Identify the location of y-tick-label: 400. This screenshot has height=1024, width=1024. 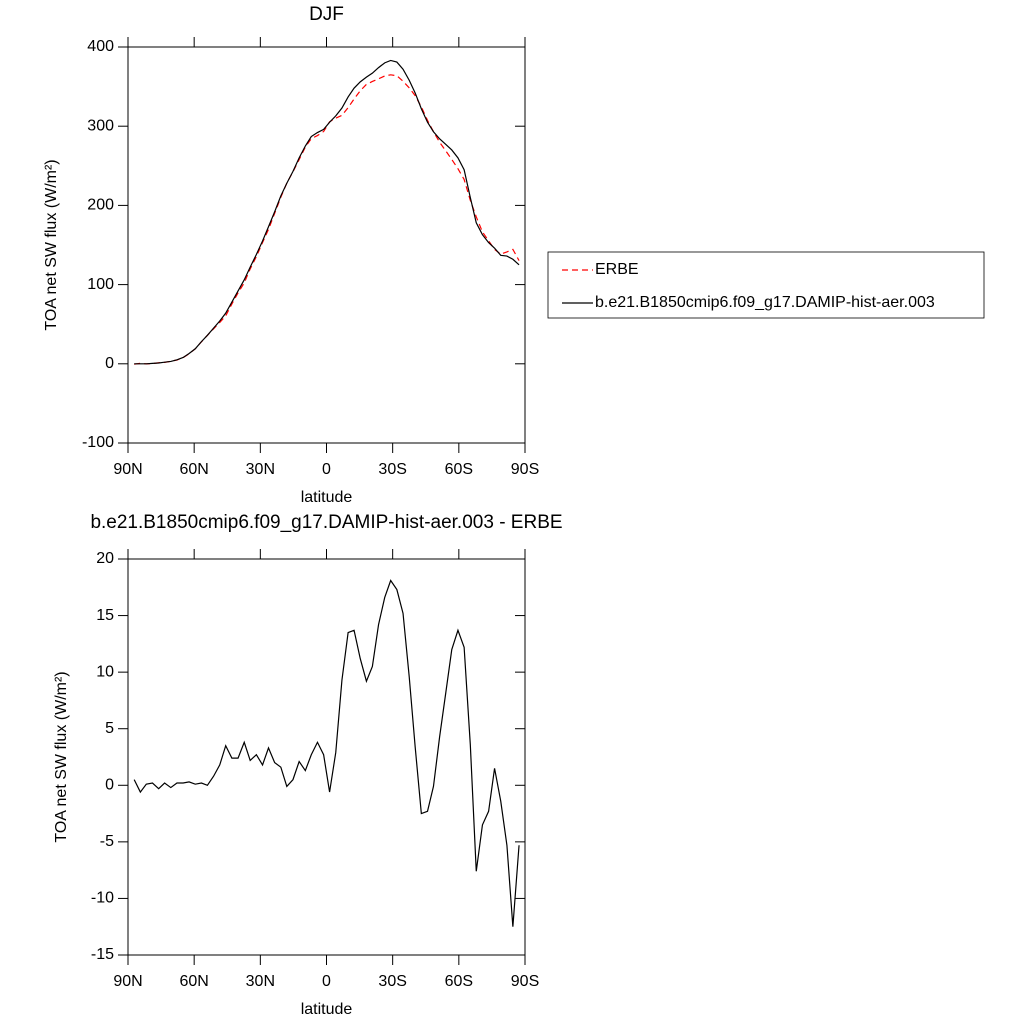
(100, 46).